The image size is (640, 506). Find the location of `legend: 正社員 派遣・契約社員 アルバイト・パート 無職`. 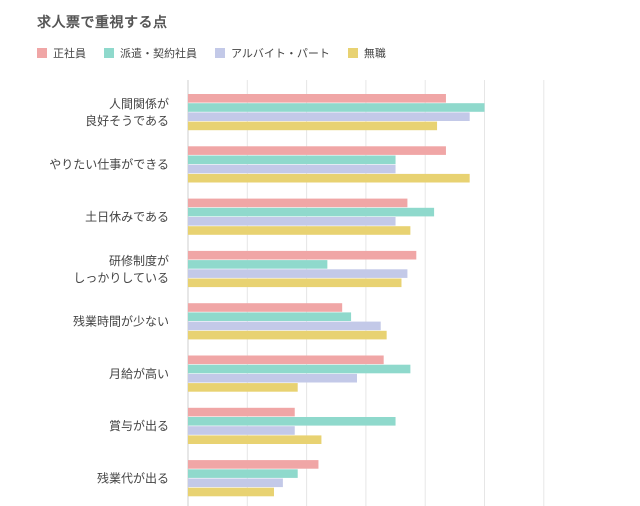

legend: 正社員 派遣・契約社員 アルバイト・パート 無職 is located at coordinates (211, 53).